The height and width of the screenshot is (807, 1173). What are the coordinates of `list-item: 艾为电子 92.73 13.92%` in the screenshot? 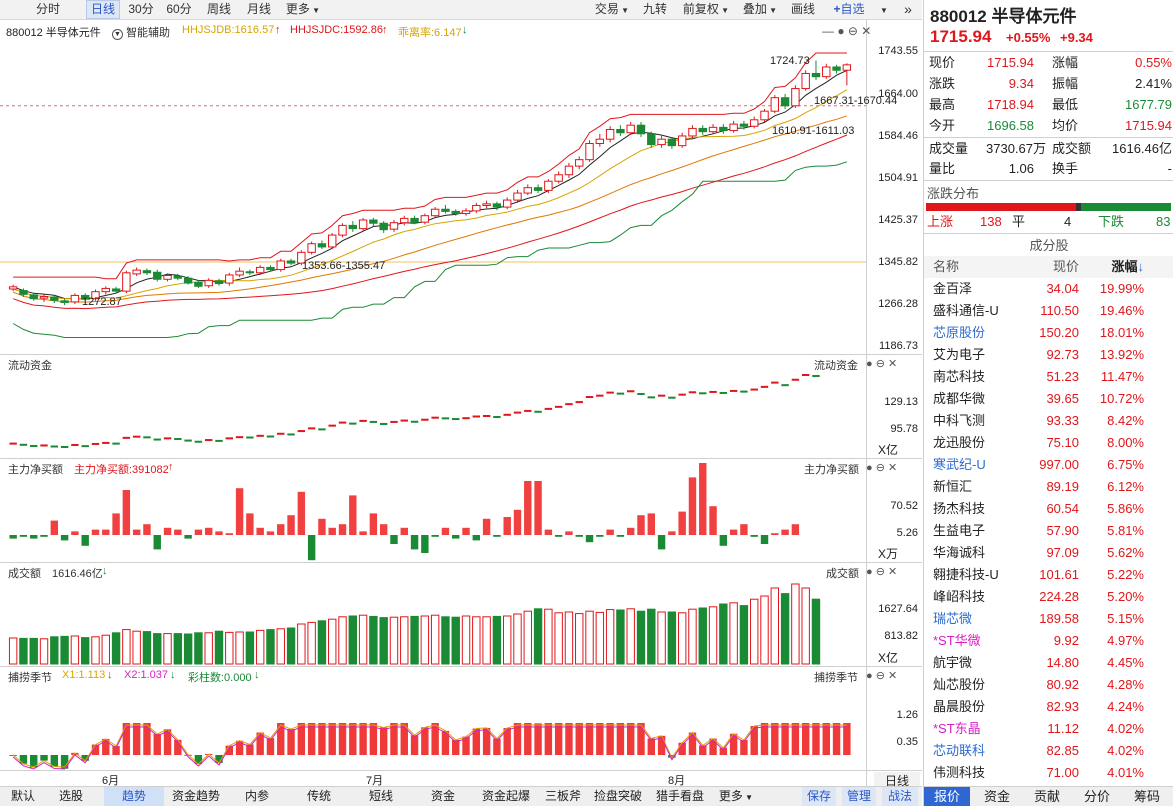 It's located at (1048, 355).